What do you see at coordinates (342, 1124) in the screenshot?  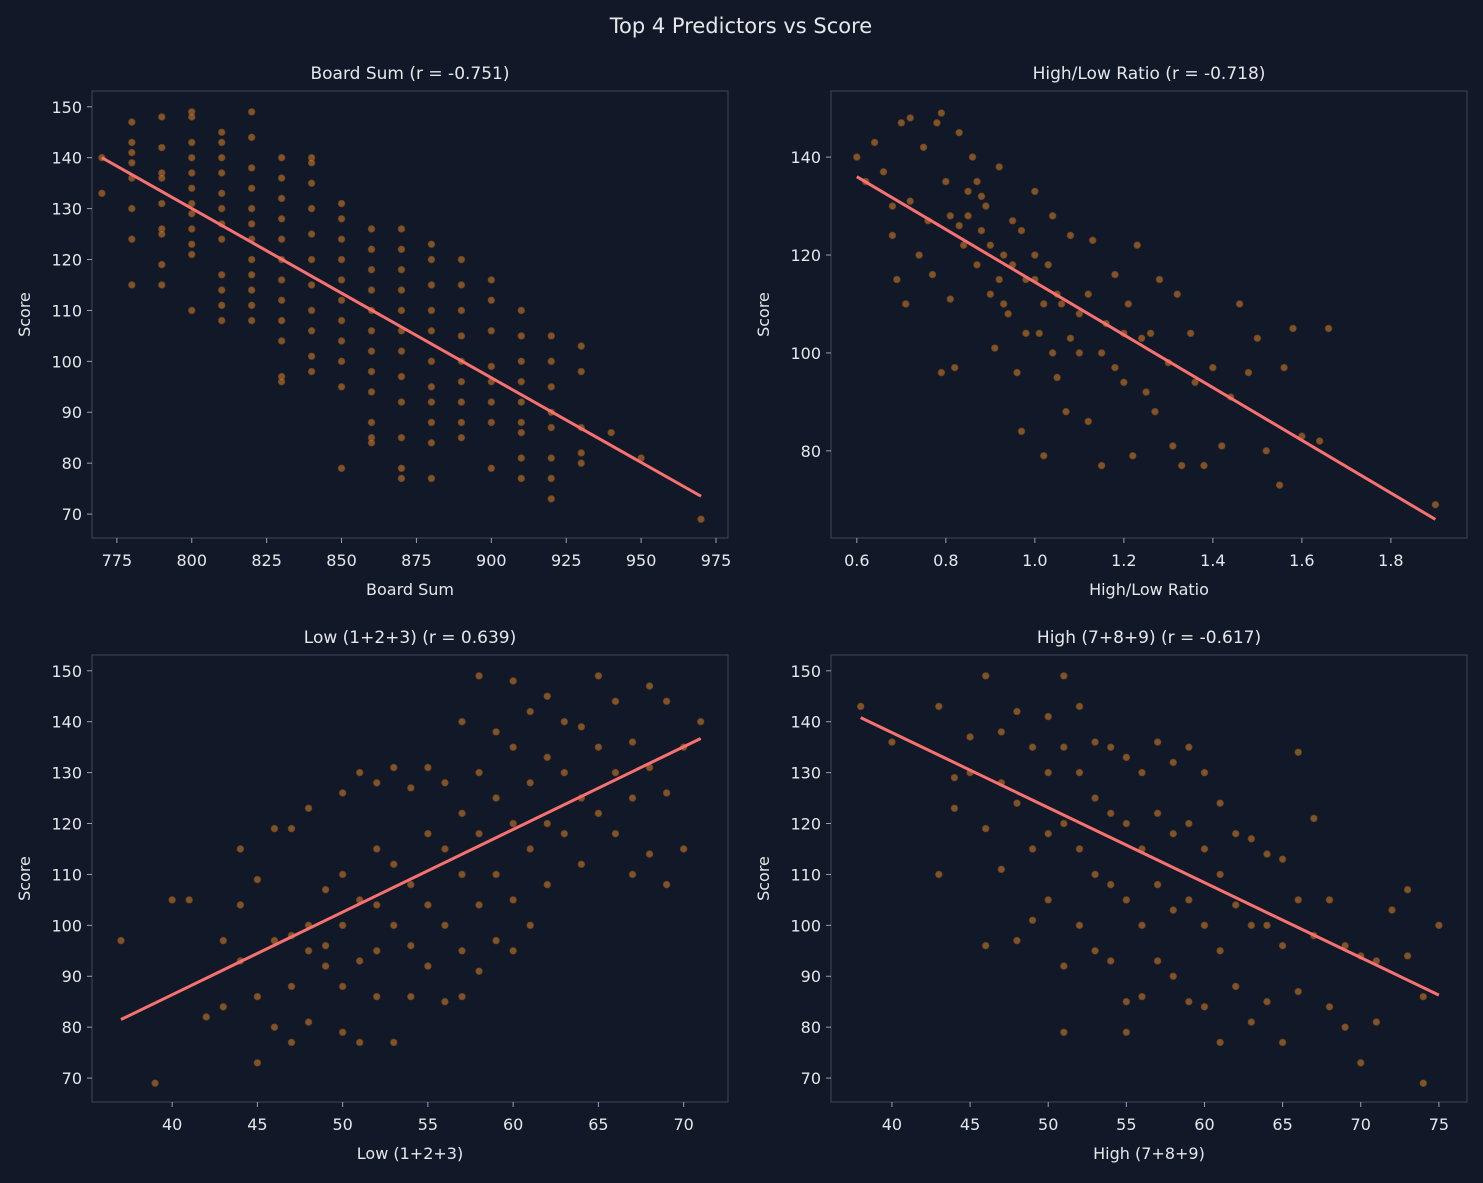 I see `x-tick-label: 50` at bounding box center [342, 1124].